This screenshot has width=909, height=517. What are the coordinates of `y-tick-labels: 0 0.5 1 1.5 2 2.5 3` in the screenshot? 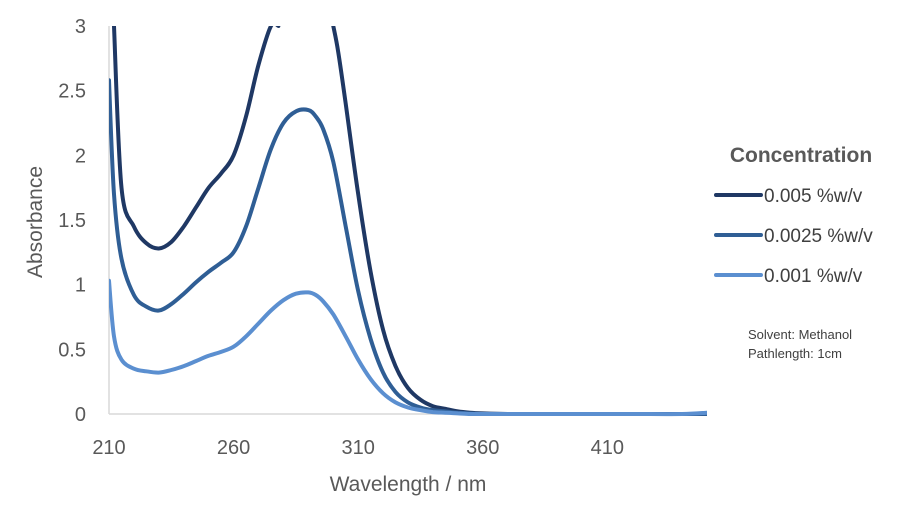 It's located at (72, 221).